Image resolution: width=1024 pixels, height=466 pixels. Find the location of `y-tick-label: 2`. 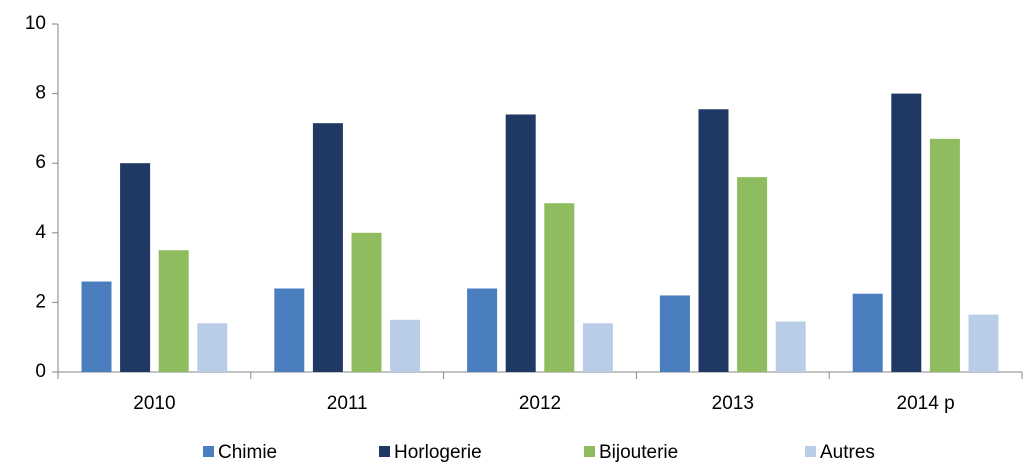

y-tick-label: 2 is located at coordinates (40, 301).